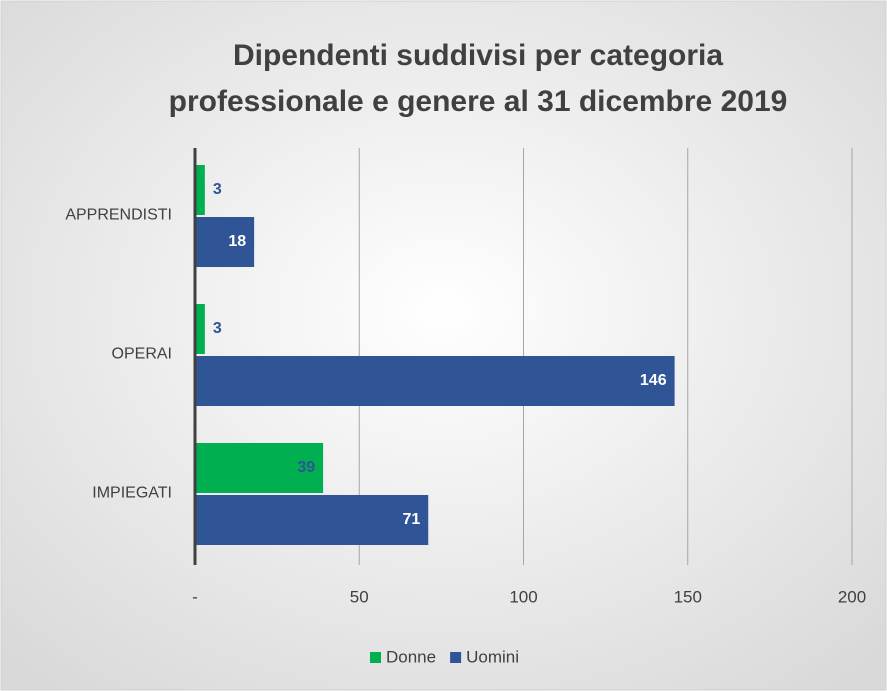  What do you see at coordinates (411, 519) in the screenshot?
I see `data-label: 71` at bounding box center [411, 519].